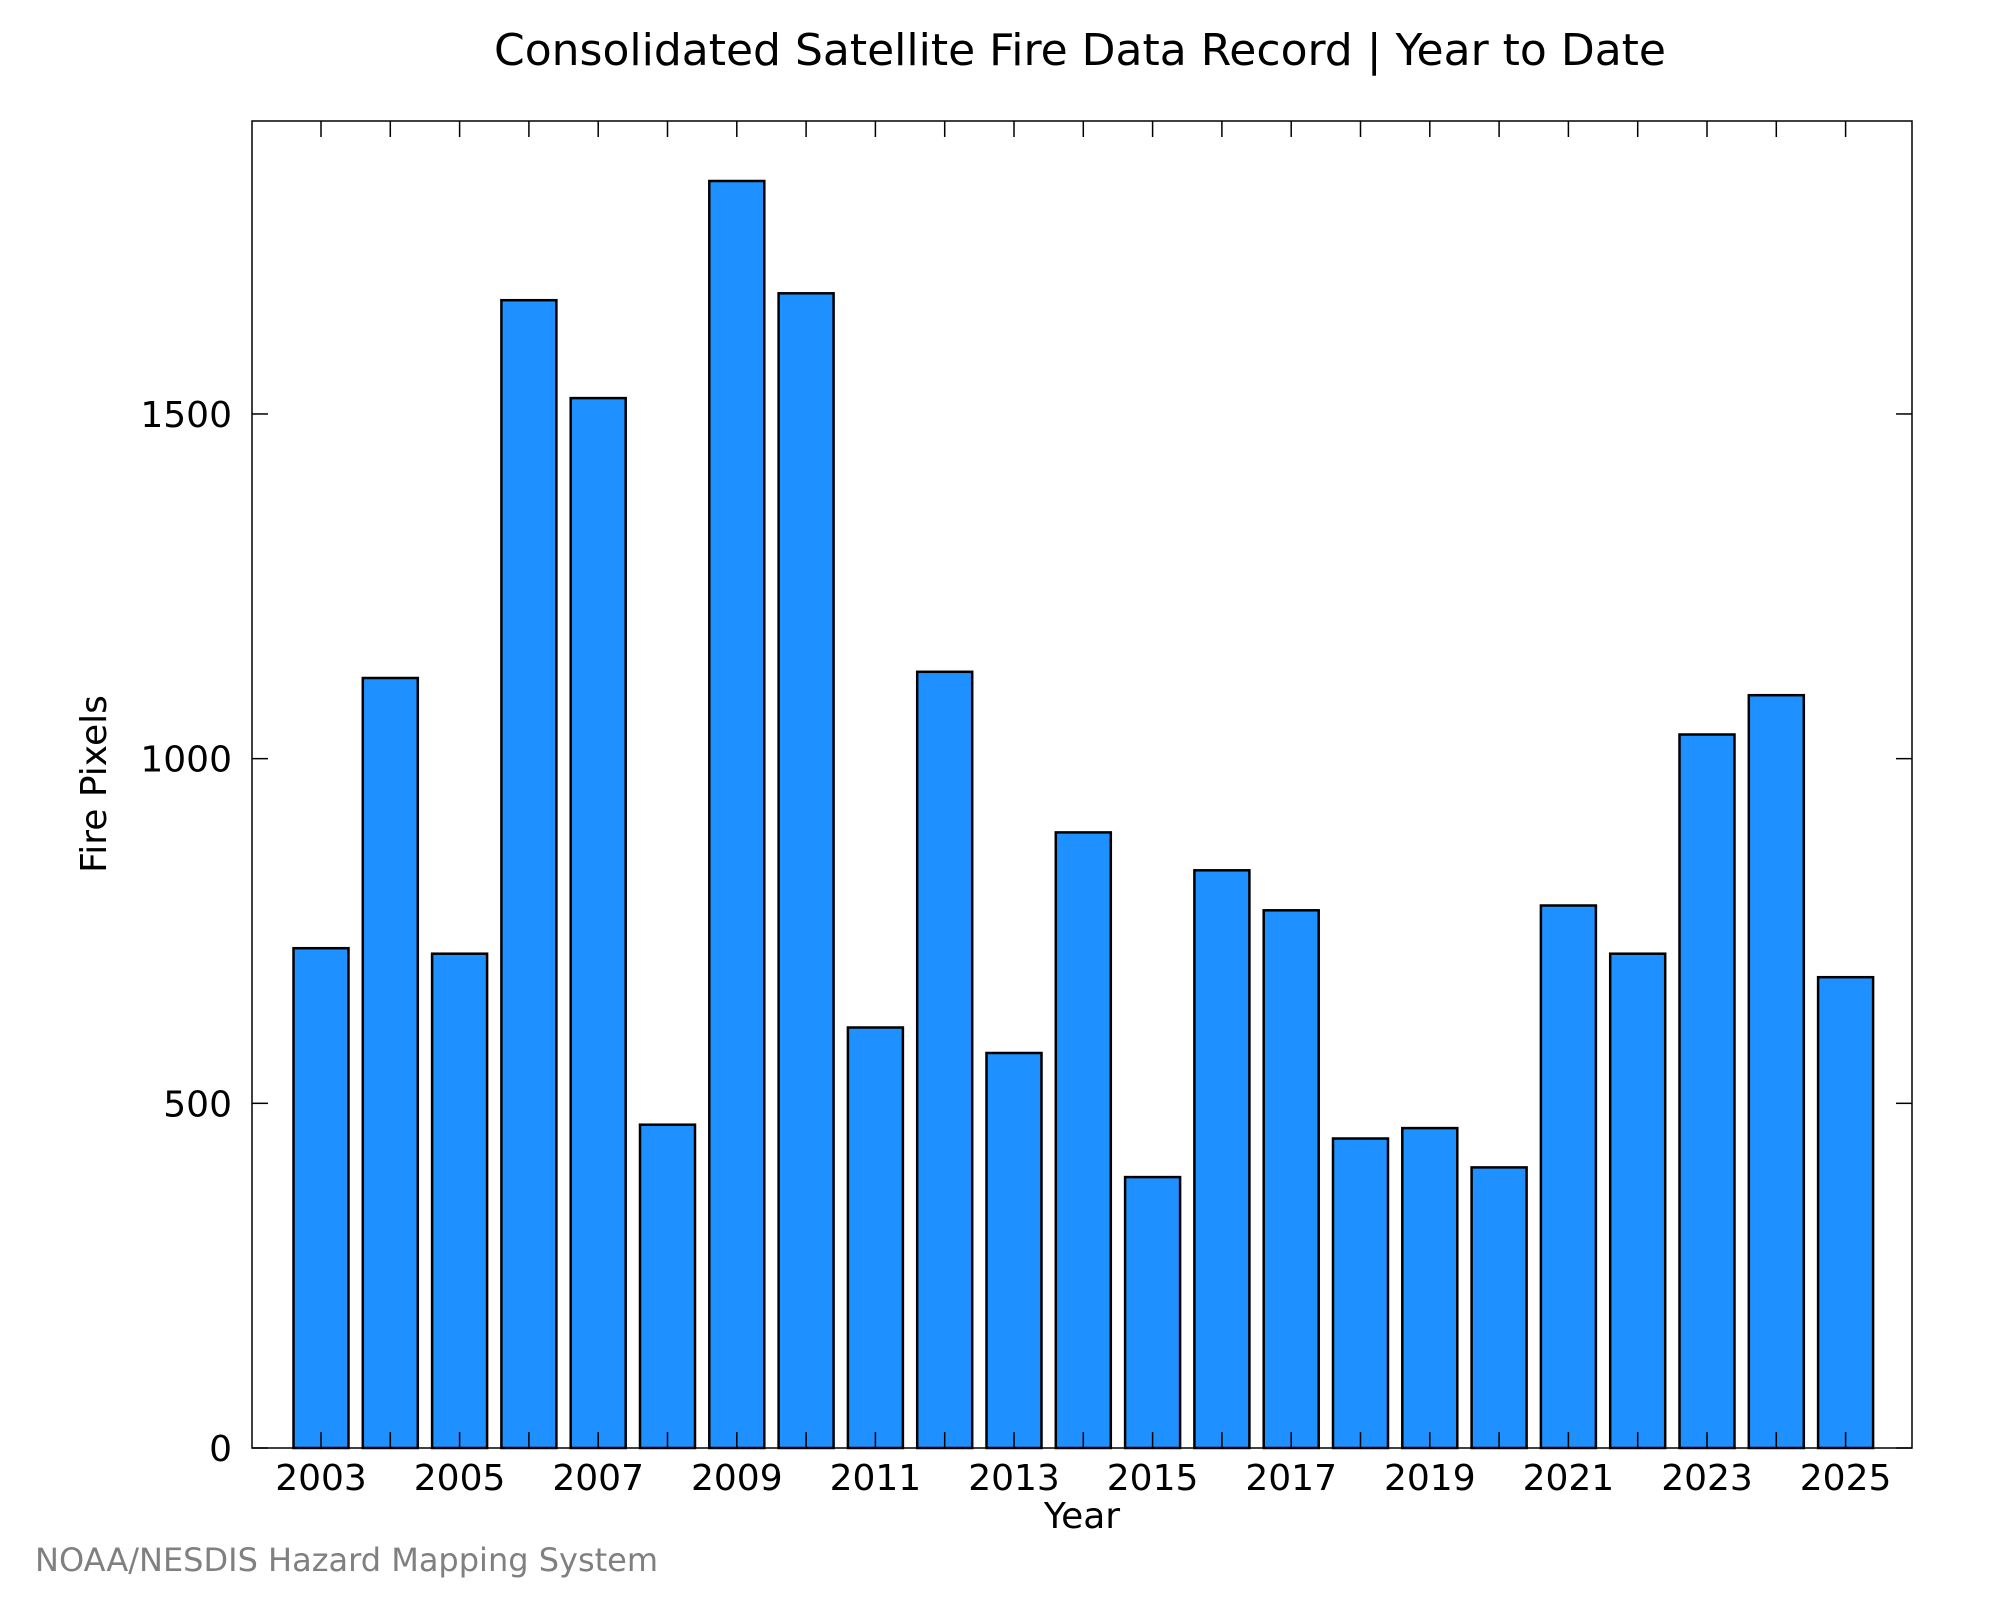 This screenshot has width=2000, height=1600. I want to click on x-tick-label-2013: 2013, so click(1014, 1478).